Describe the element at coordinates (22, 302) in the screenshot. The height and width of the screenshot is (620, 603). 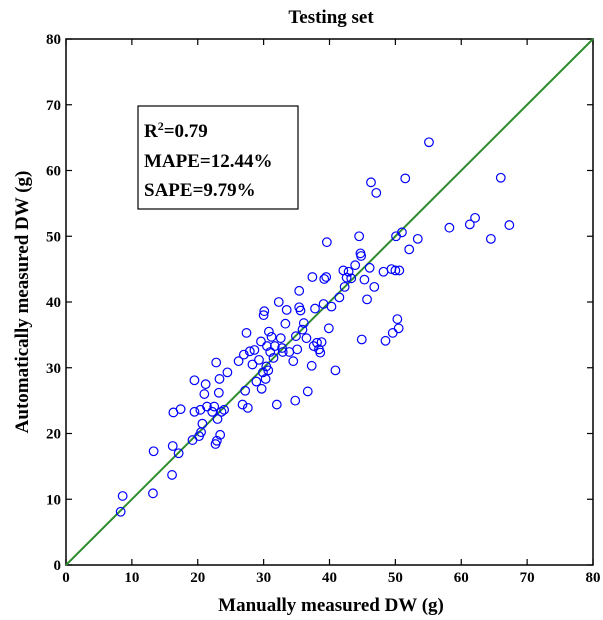
I see `y-axis-label: Automatically measured DW (g)` at that location.